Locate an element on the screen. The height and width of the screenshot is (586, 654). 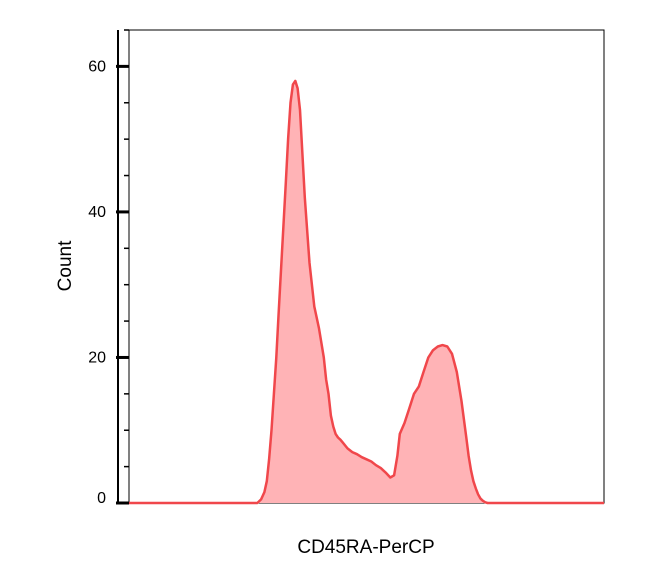
x-axis-title: CD45RA-PerCP is located at coordinates (365, 547).